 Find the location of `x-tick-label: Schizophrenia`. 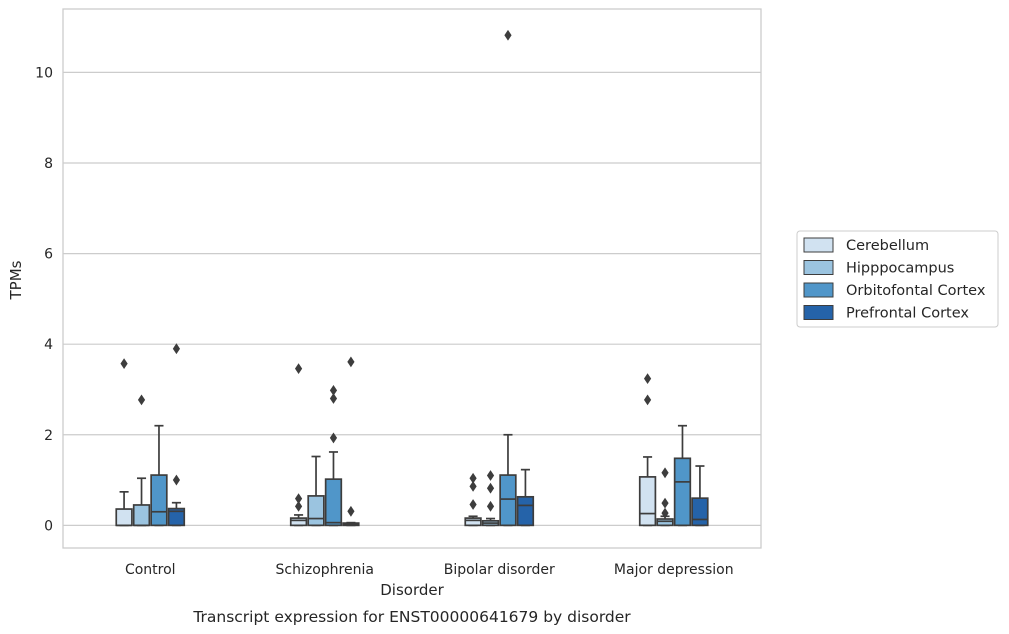

x-tick-label: Schizophrenia is located at coordinates (325, 570).